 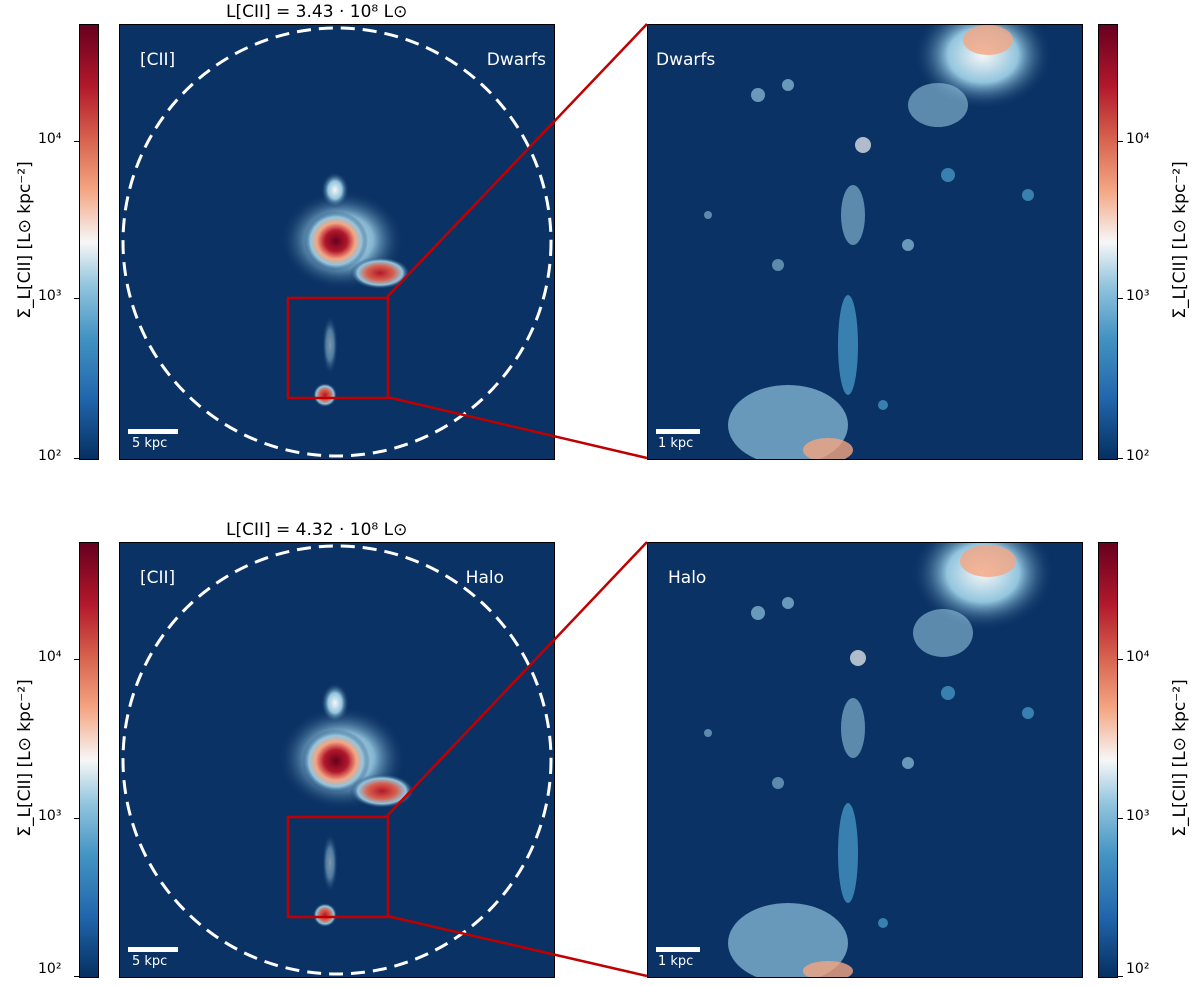 What do you see at coordinates (89, 760) in the screenshot?
I see `colorbar-left-bottom` at bounding box center [89, 760].